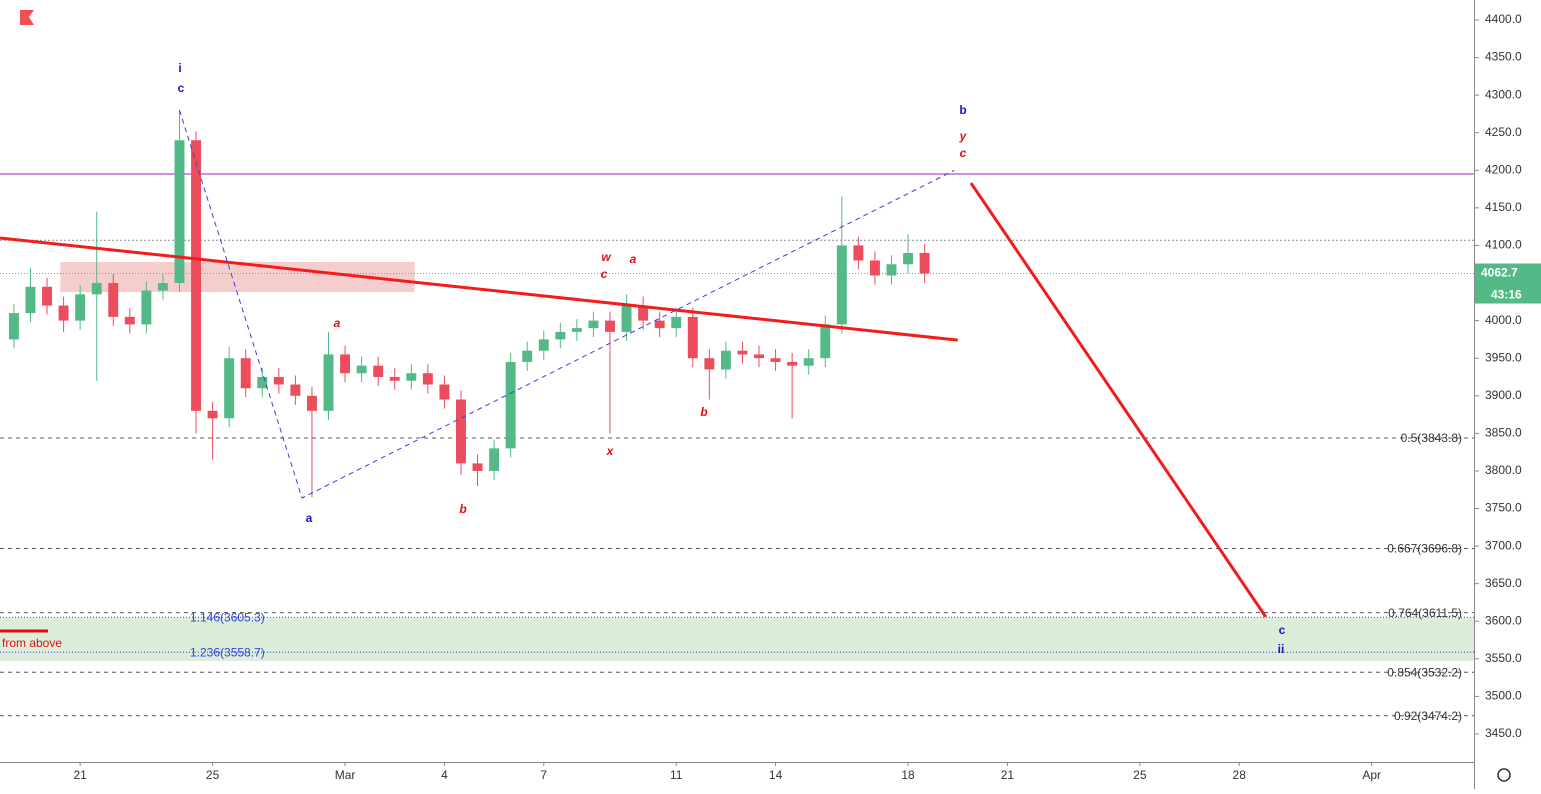 This screenshot has width=1541, height=794. Describe the element at coordinates (1503, 57) in the screenshot. I see `y-tick-label: 4350.0` at that location.